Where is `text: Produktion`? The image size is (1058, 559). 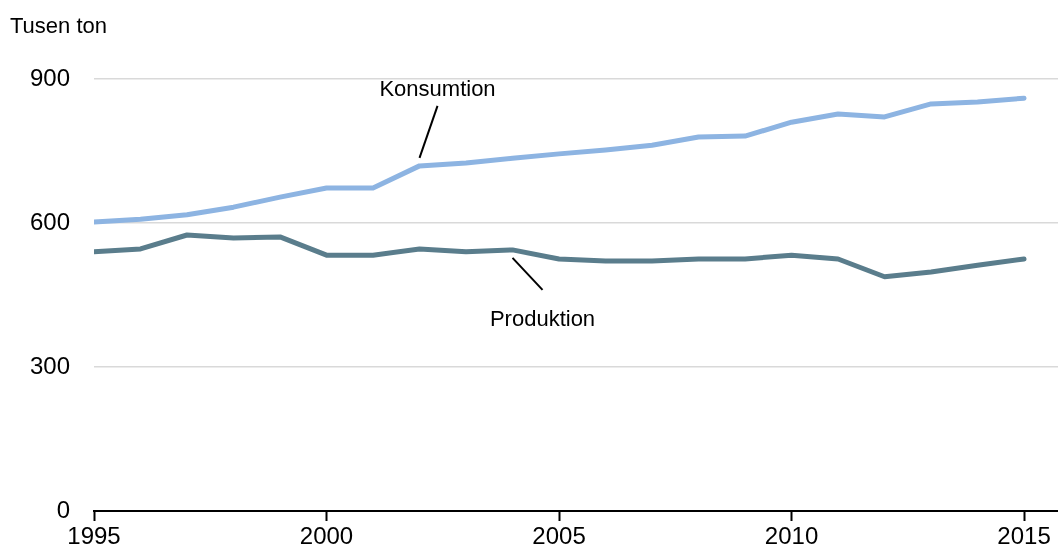 text: Produktion is located at coordinates (542, 318).